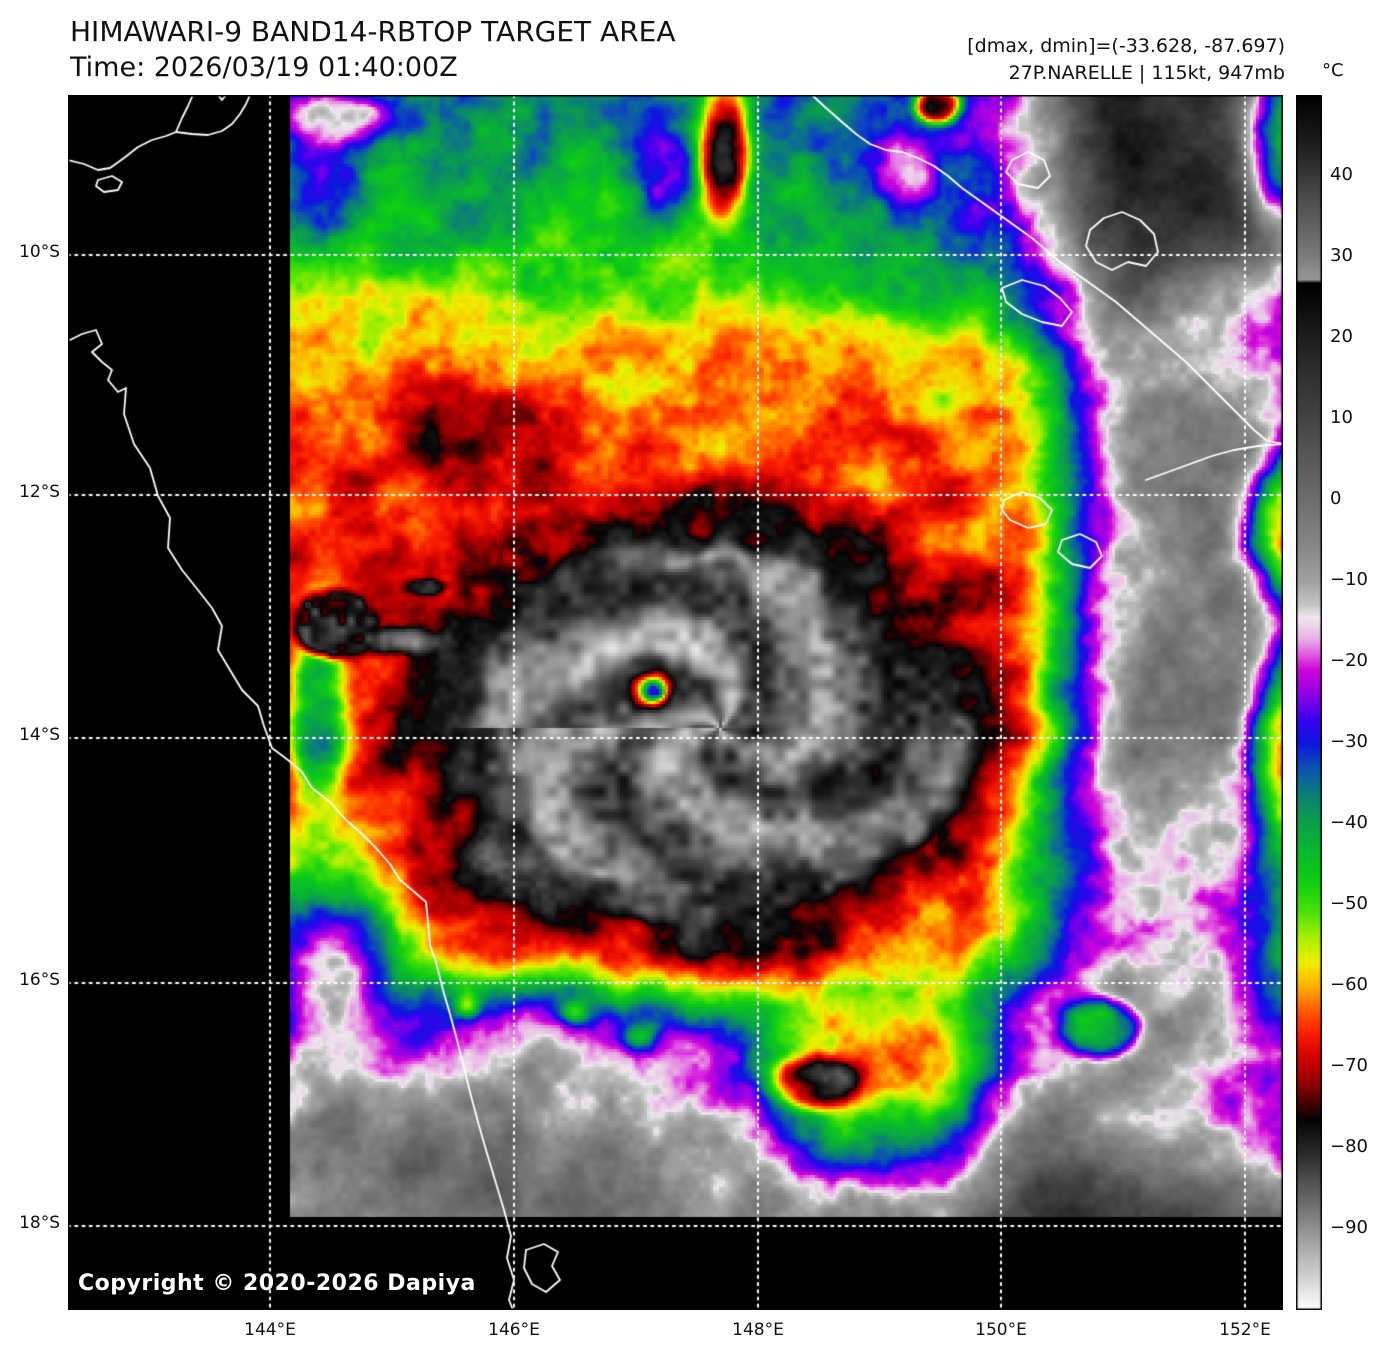  Describe the element at coordinates (1349, 741) in the screenshot. I see `colorbar-tick-label: −30` at that location.